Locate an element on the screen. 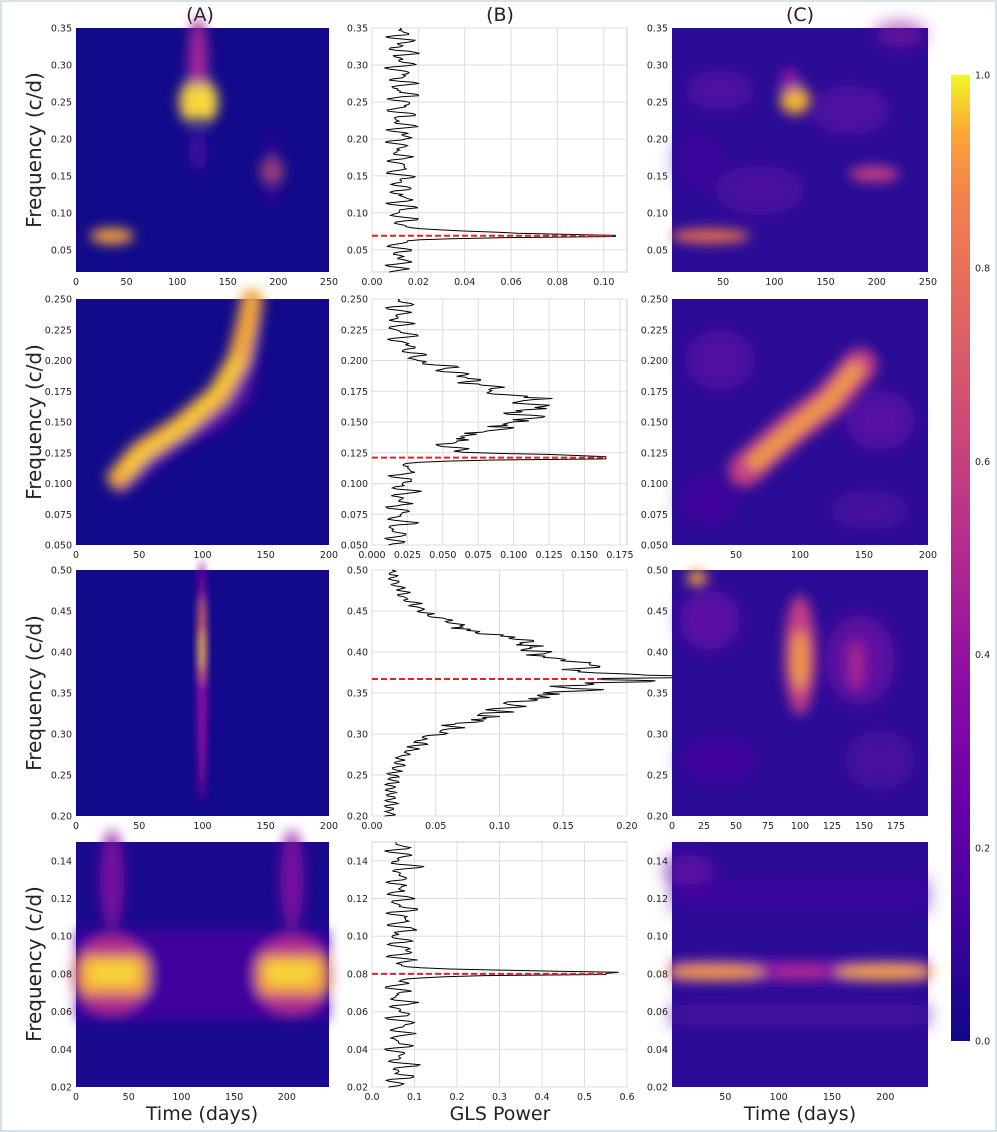  colorbar-tick-label: 1.0 is located at coordinates (982, 76).